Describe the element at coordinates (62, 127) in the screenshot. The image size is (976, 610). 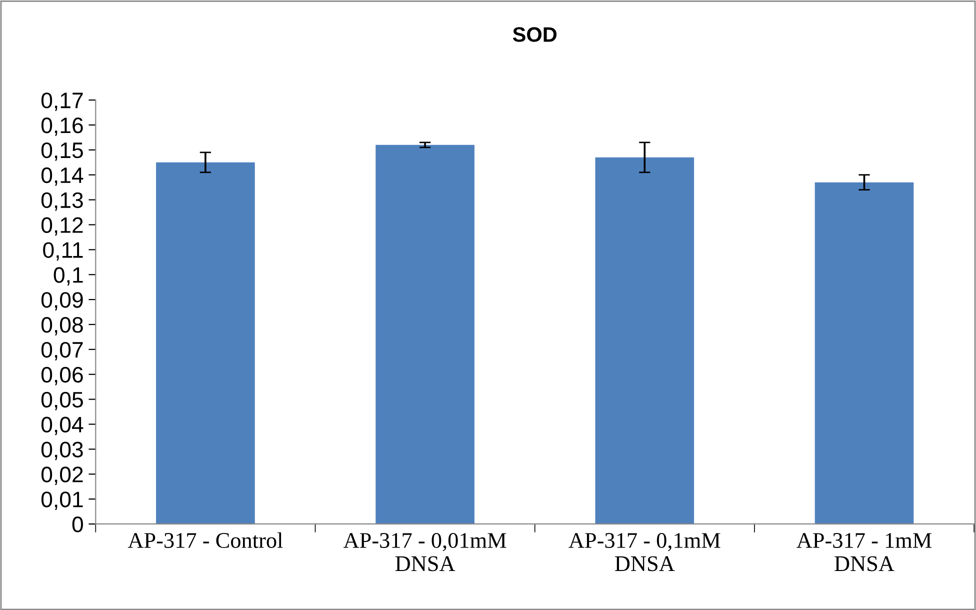
I see `y-tick-label: 0,16` at that location.